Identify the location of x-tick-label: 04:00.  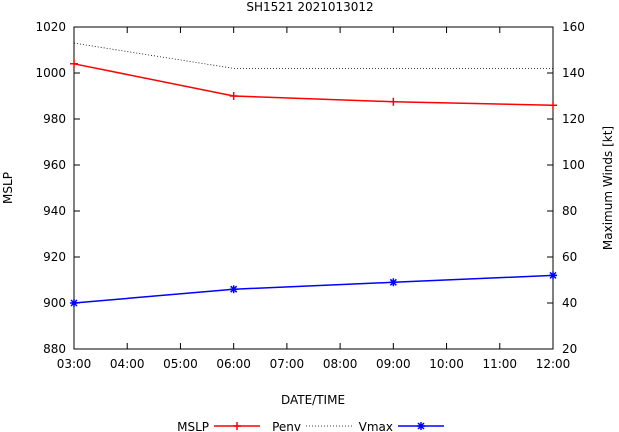
(127, 364).